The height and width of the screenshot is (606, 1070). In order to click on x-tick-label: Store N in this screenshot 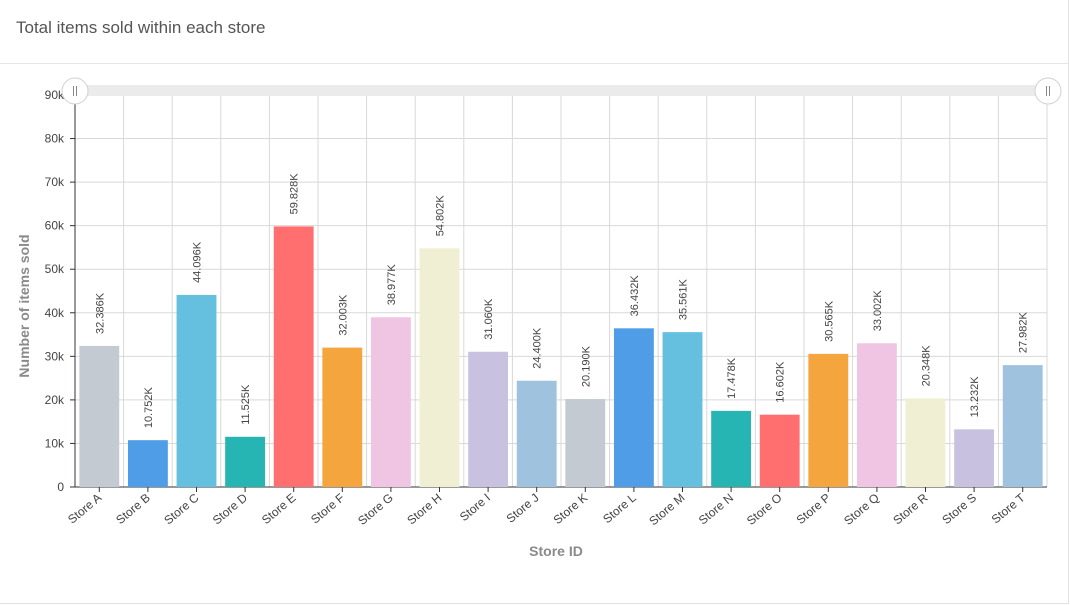, I will do `click(716, 509)`.